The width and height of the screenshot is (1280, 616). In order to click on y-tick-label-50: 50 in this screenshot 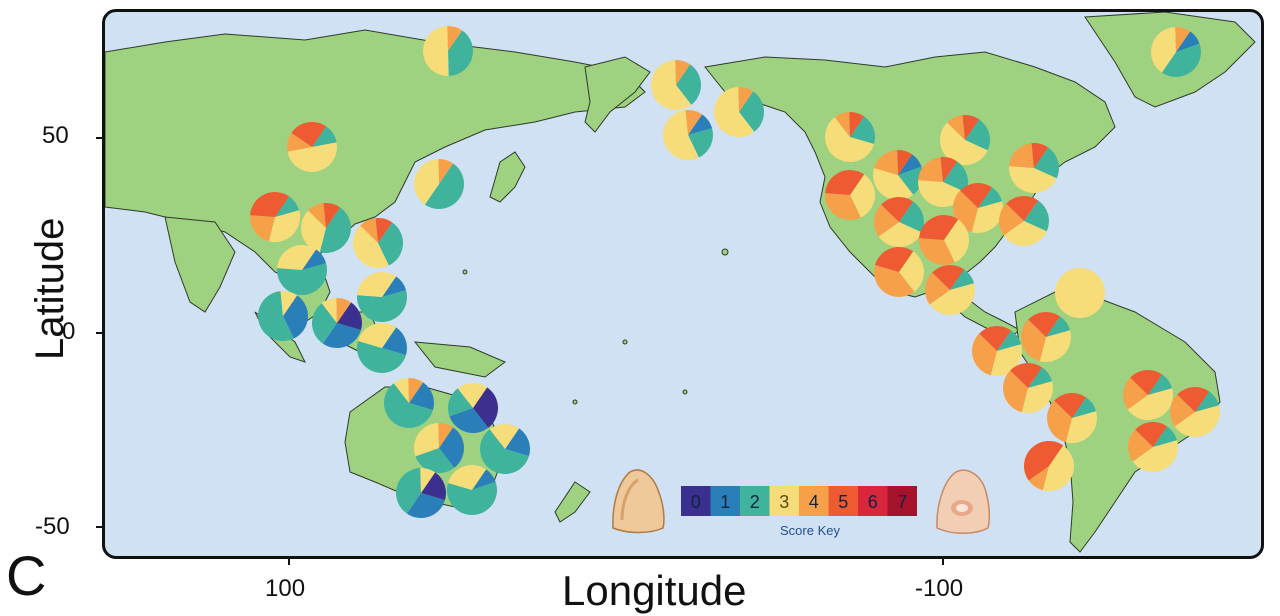, I will do `click(55, 135)`.